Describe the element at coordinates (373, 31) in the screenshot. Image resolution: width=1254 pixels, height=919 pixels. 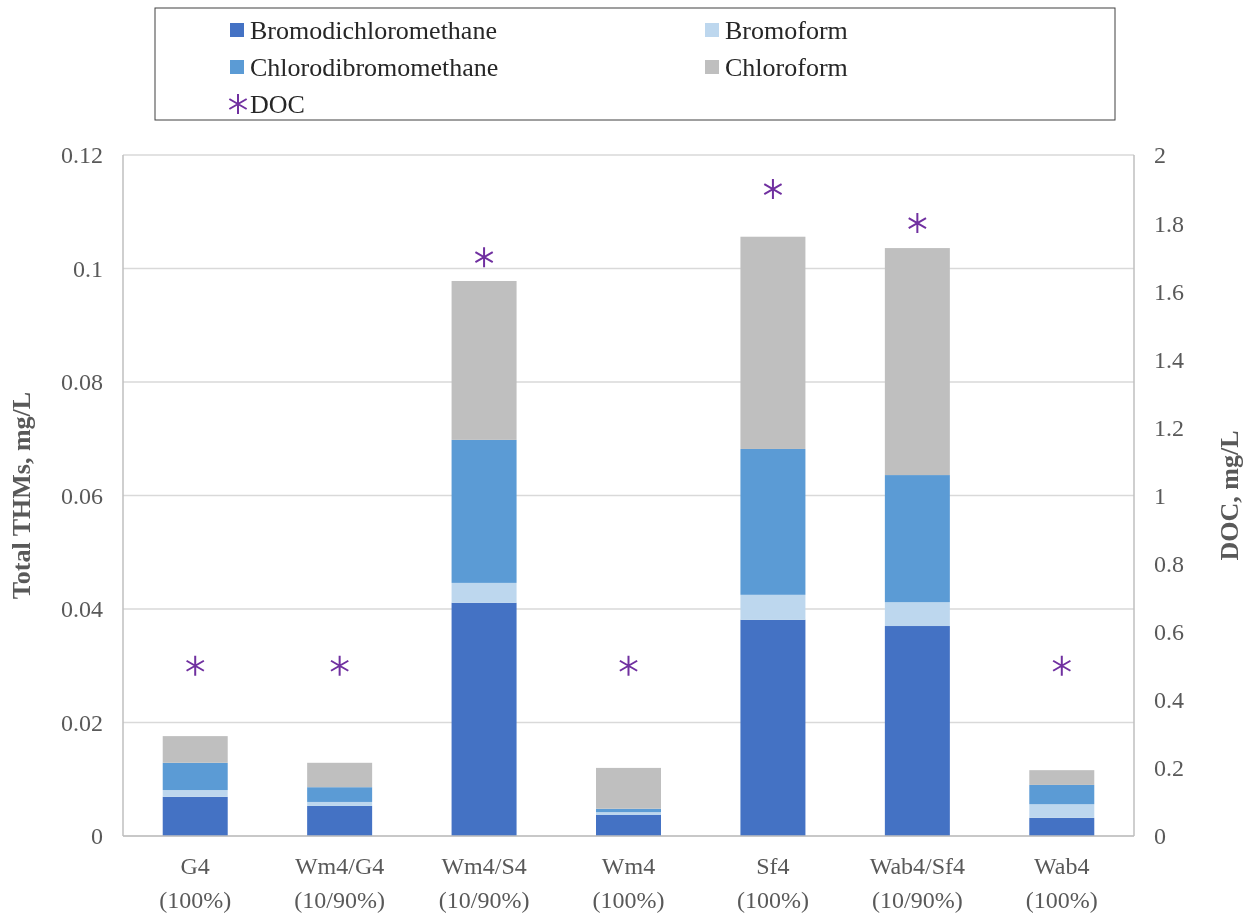
I see `legend-label: Bromodichloromethane` at that location.